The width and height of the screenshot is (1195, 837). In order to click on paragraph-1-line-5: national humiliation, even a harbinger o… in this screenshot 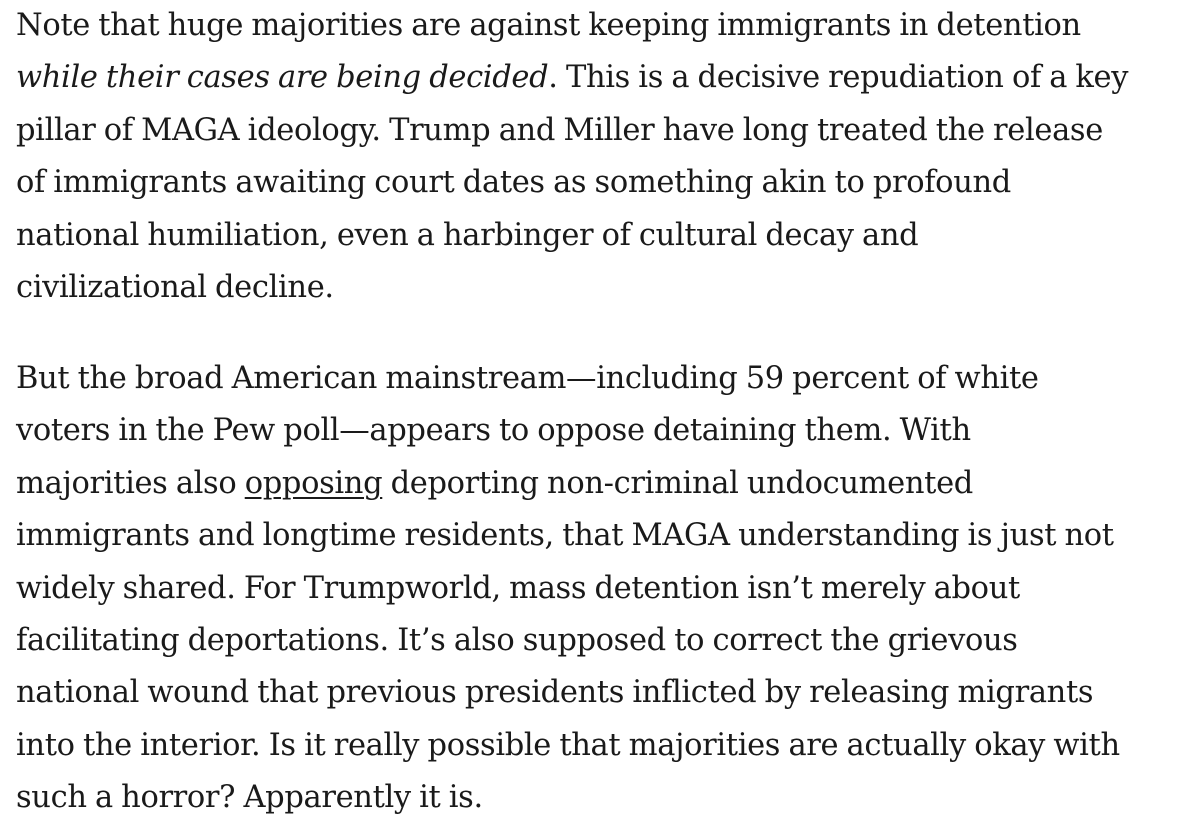, I will do `click(467, 235)`.